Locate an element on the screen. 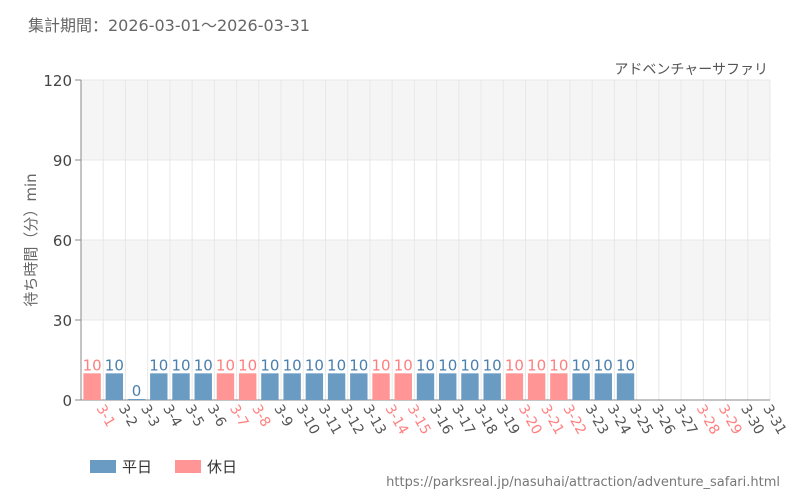 Image resolution: width=800 pixels, height=500 pixels. x-tick-label: 3-5 is located at coordinates (194, 416).